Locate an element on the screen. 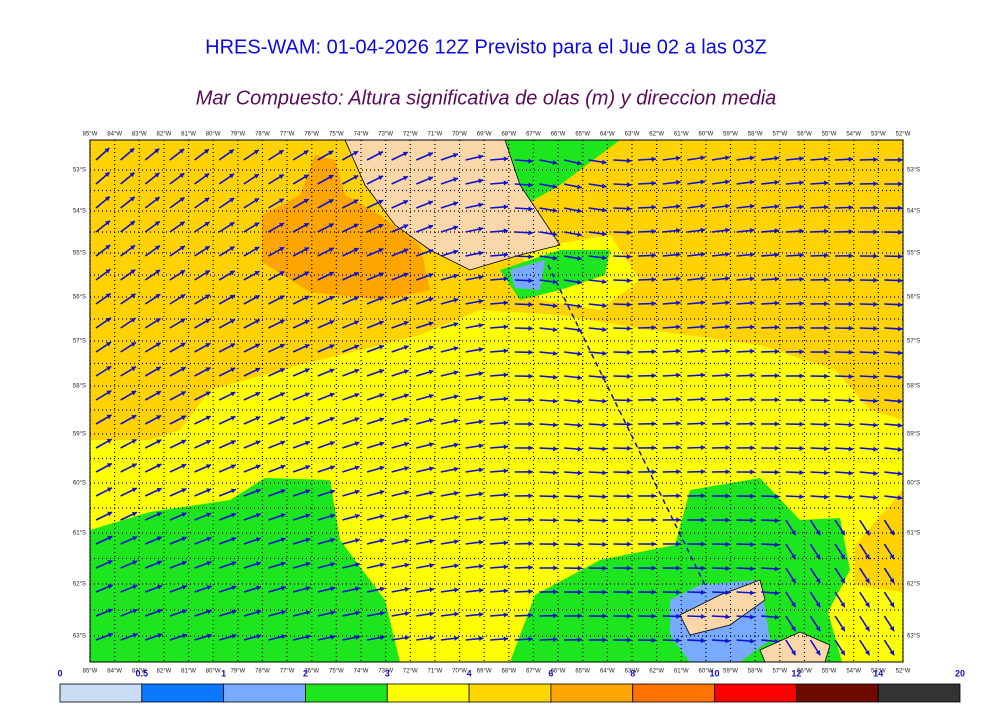 This screenshot has height=707, width=1000. lon-label-top: 77°W is located at coordinates (287, 135).